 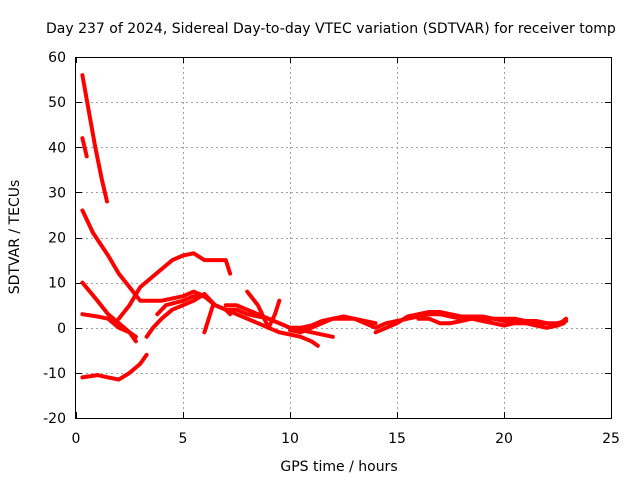 I want to click on series-line-s12, so click(x=300, y=316).